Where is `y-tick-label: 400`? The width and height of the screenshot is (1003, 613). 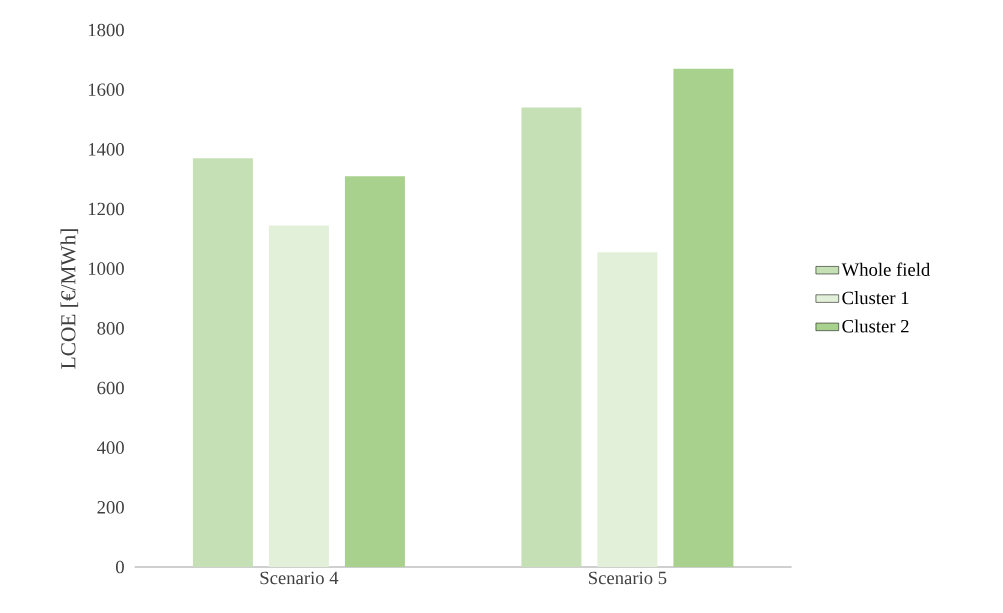 y-tick-label: 400 is located at coordinates (110, 447).